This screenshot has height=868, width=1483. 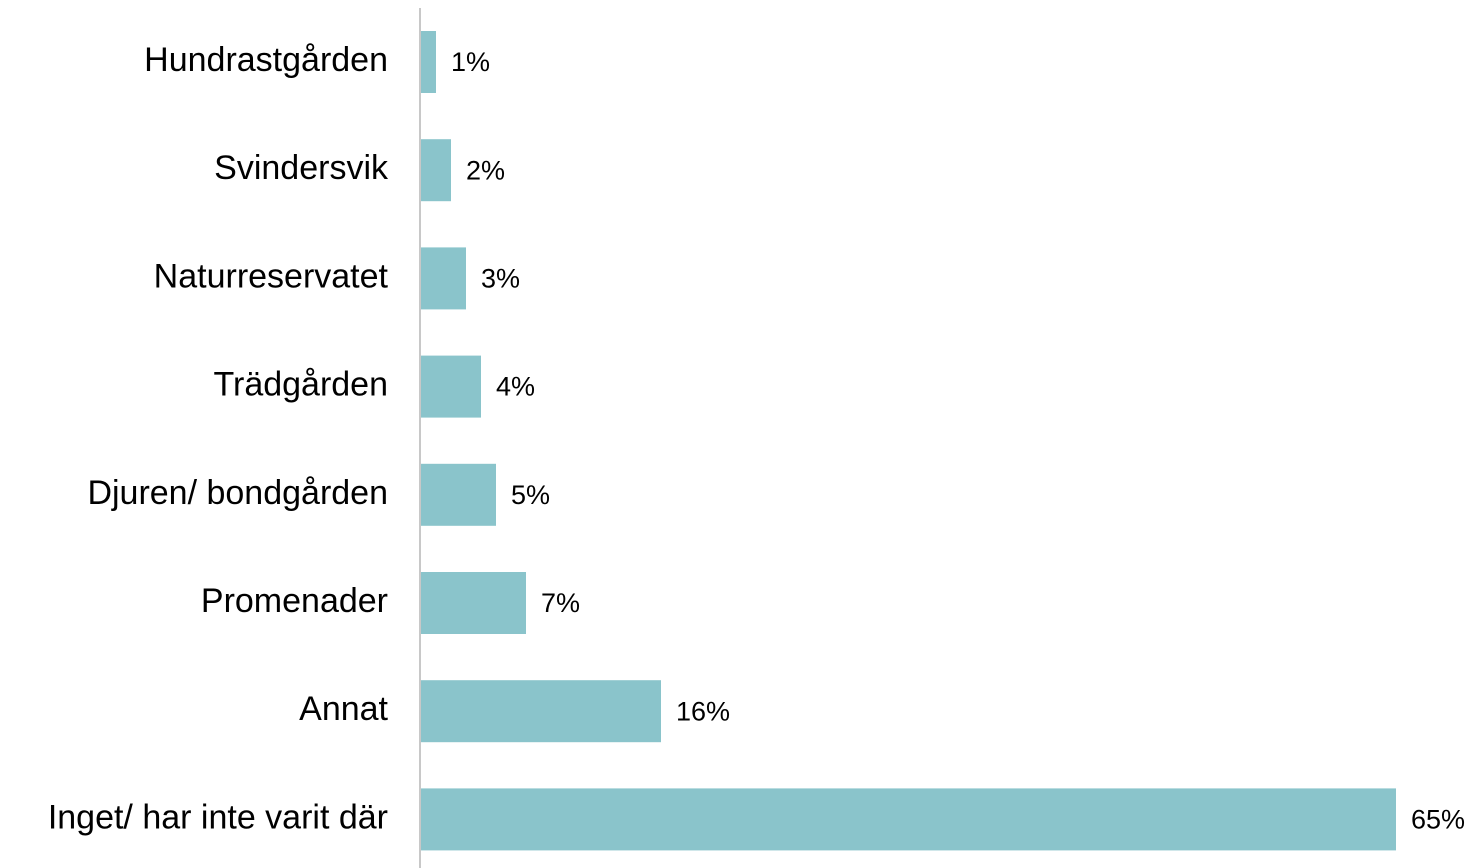 I want to click on category-label: Inget/ har inte varit där, so click(x=218, y=817).